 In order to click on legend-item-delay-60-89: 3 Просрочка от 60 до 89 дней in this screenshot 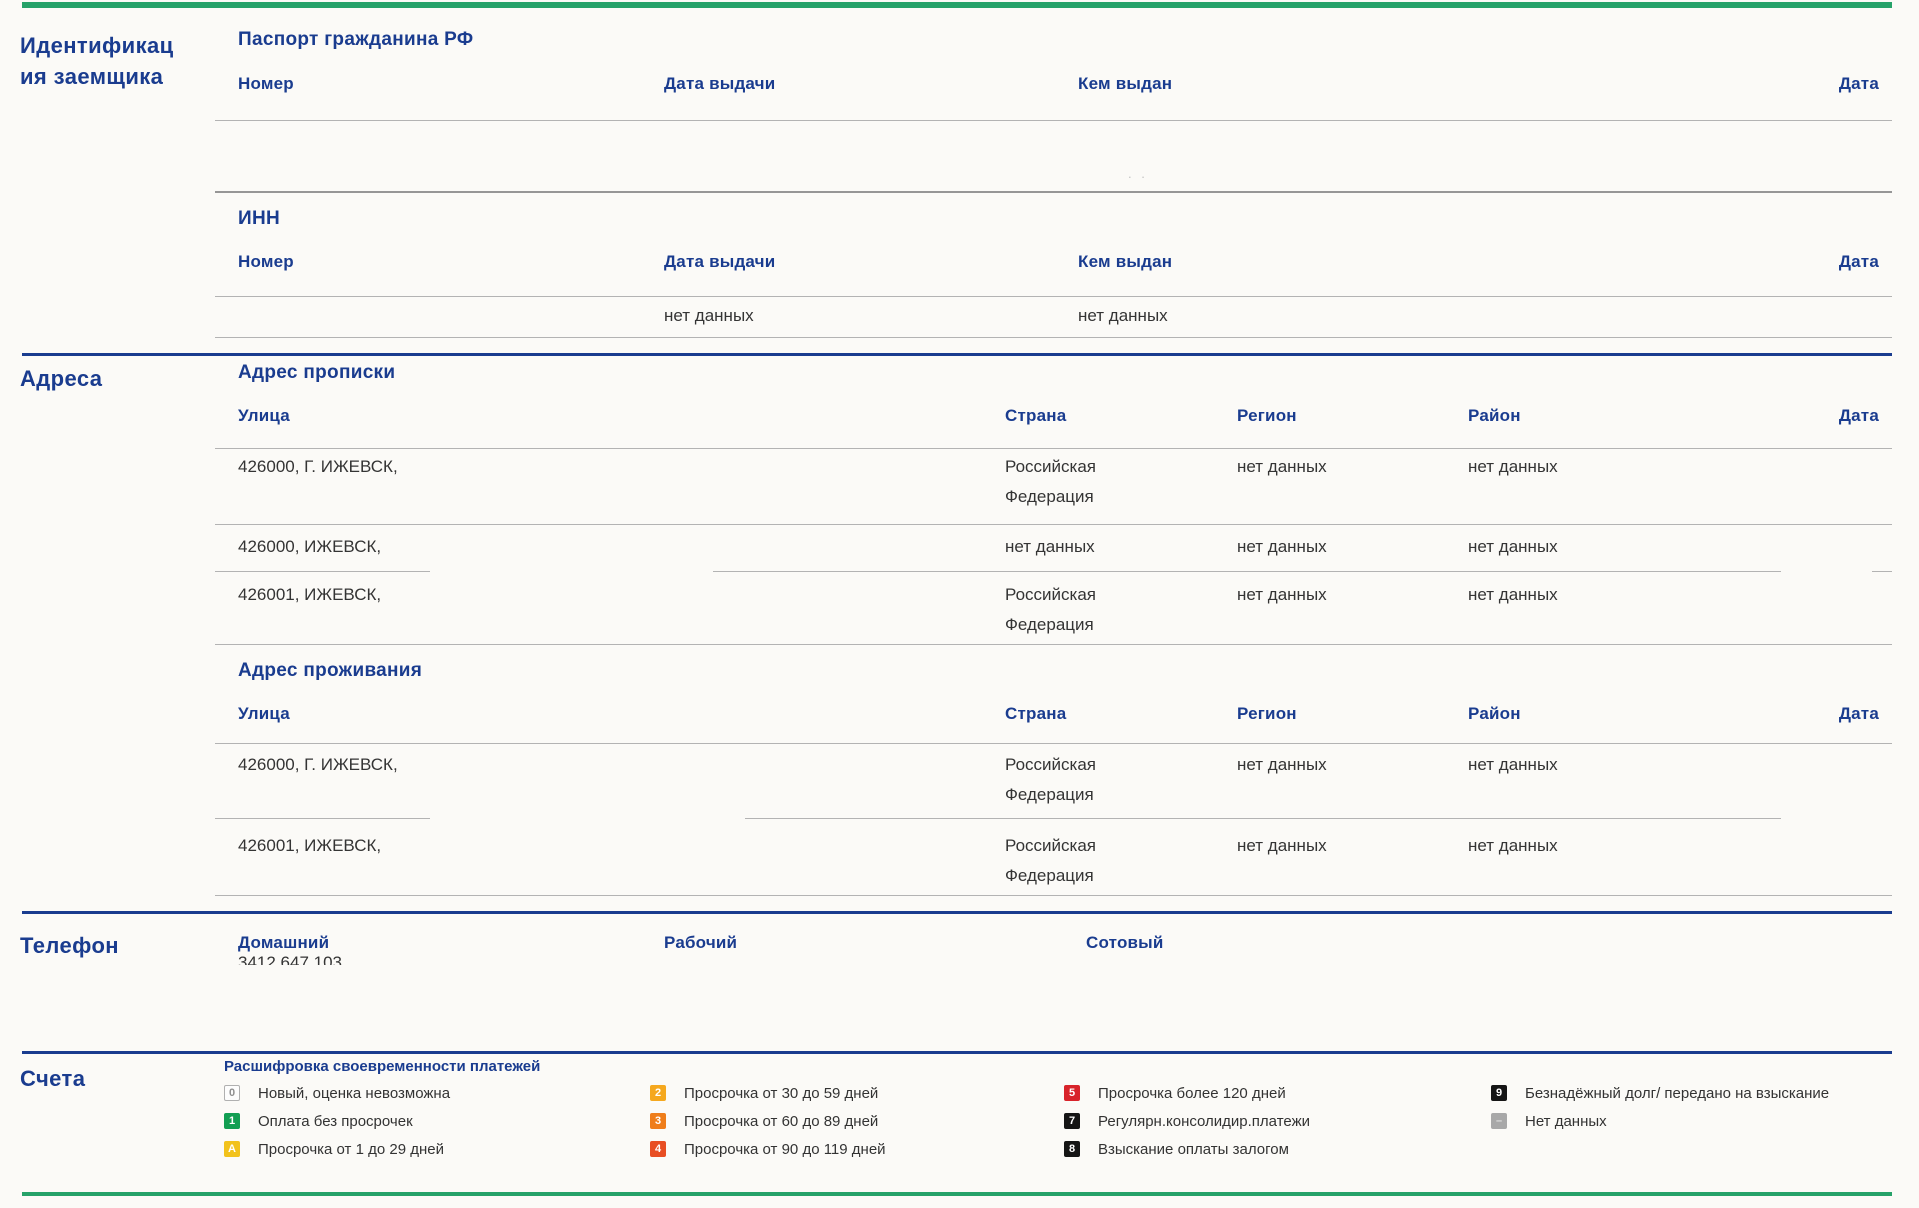, I will do `click(768, 1121)`.